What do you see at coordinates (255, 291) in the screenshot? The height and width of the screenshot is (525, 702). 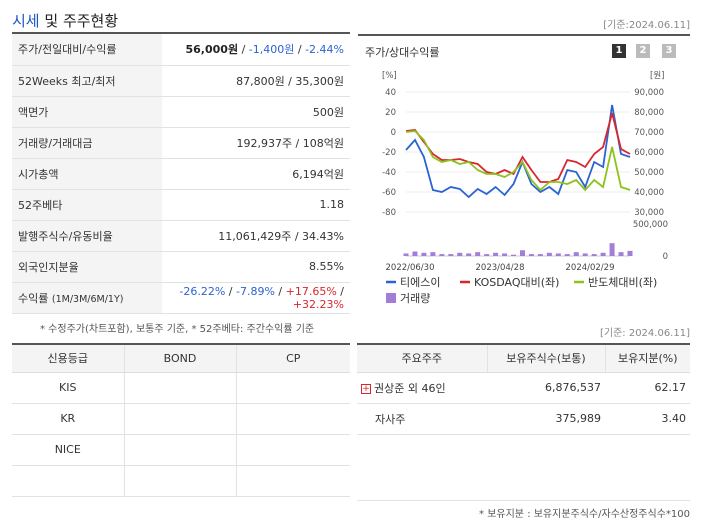 I see `return-3m: -7.89%` at bounding box center [255, 291].